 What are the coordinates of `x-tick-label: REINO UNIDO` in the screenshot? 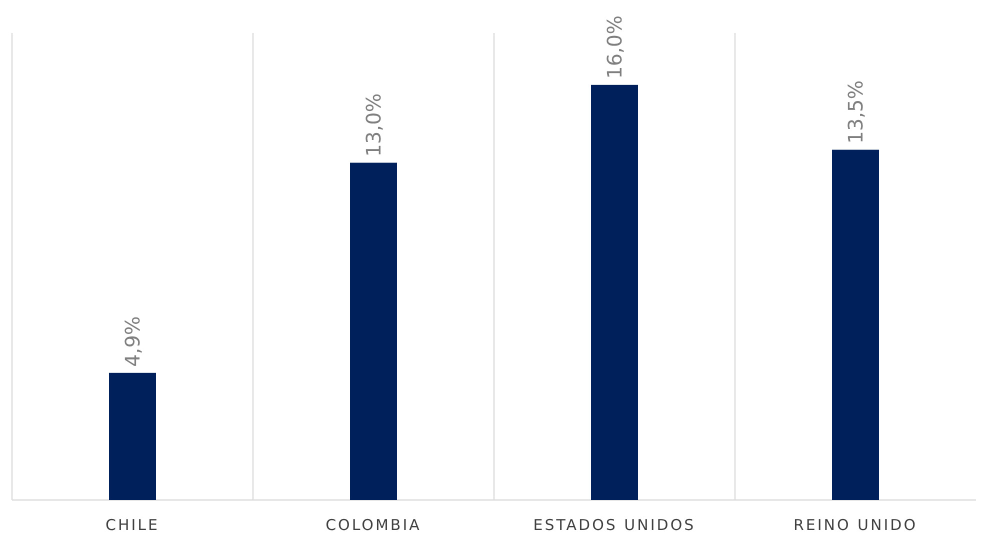 It's located at (855, 525).